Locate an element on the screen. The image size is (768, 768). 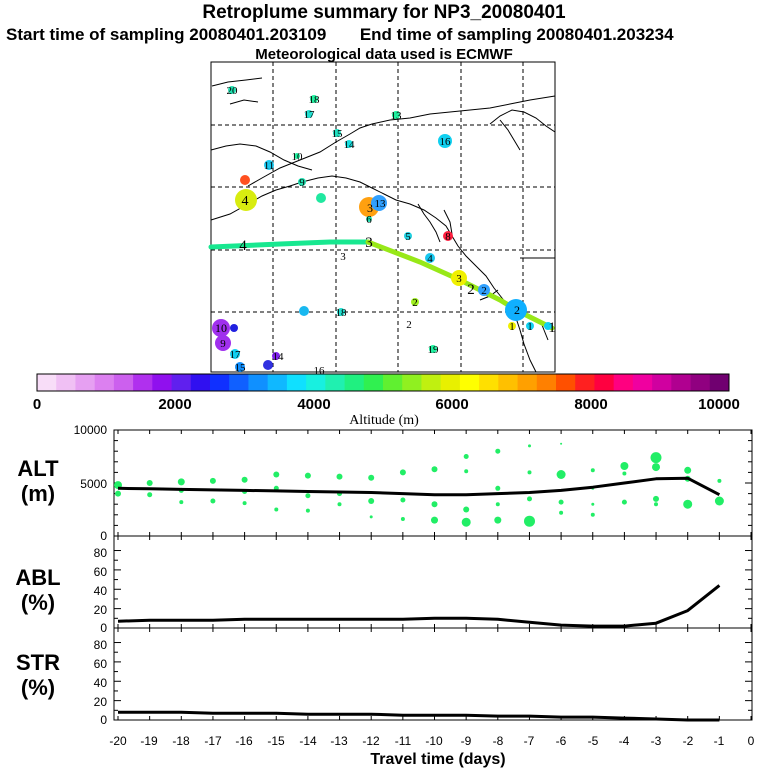
panel-labels: ALT (m) ABL (%) STR (%) is located at coordinates (37, 578).